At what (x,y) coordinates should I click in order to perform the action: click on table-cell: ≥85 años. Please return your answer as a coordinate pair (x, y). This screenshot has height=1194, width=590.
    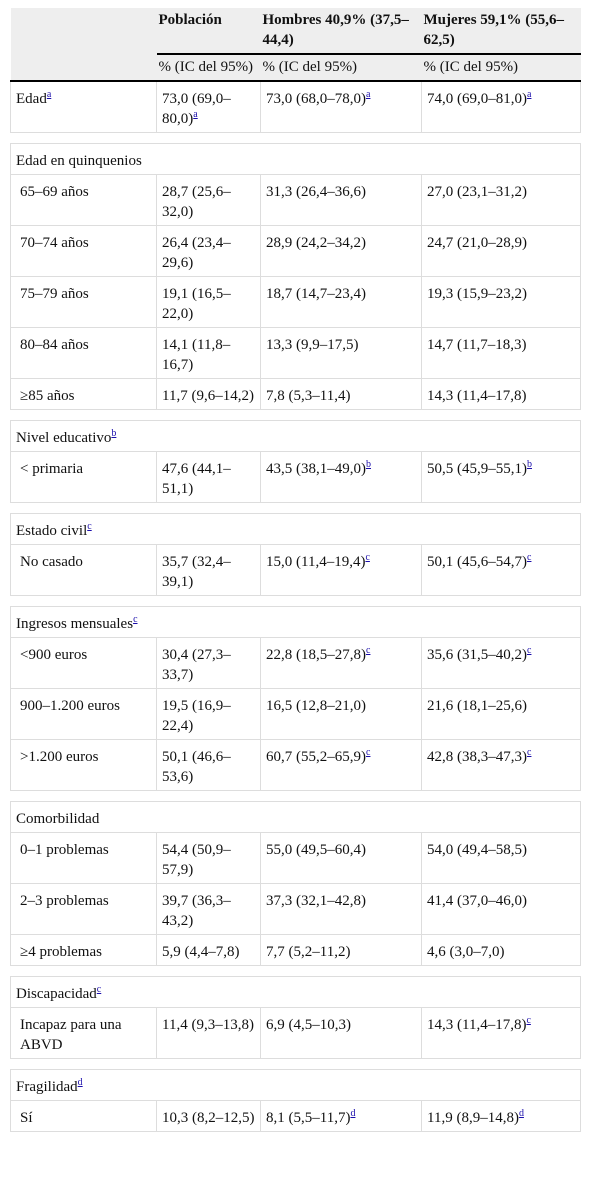
    Looking at the image, I should click on (83, 394).